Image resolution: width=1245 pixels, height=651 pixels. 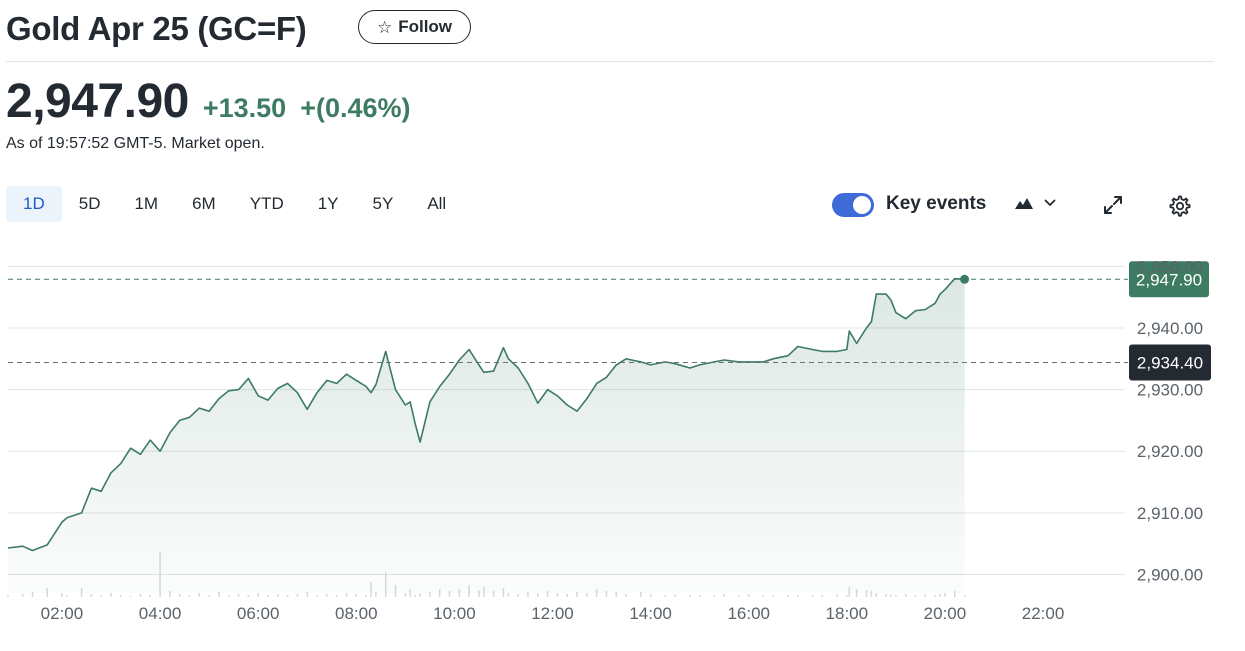 I want to click on price-change-percent: +(0.46%), so click(x=355, y=108).